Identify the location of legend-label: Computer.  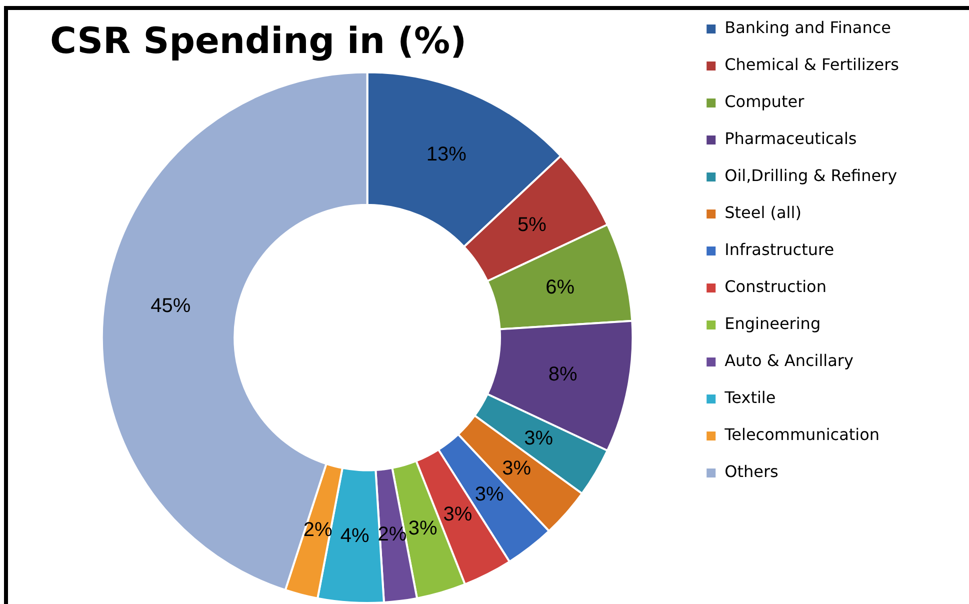
(764, 102).